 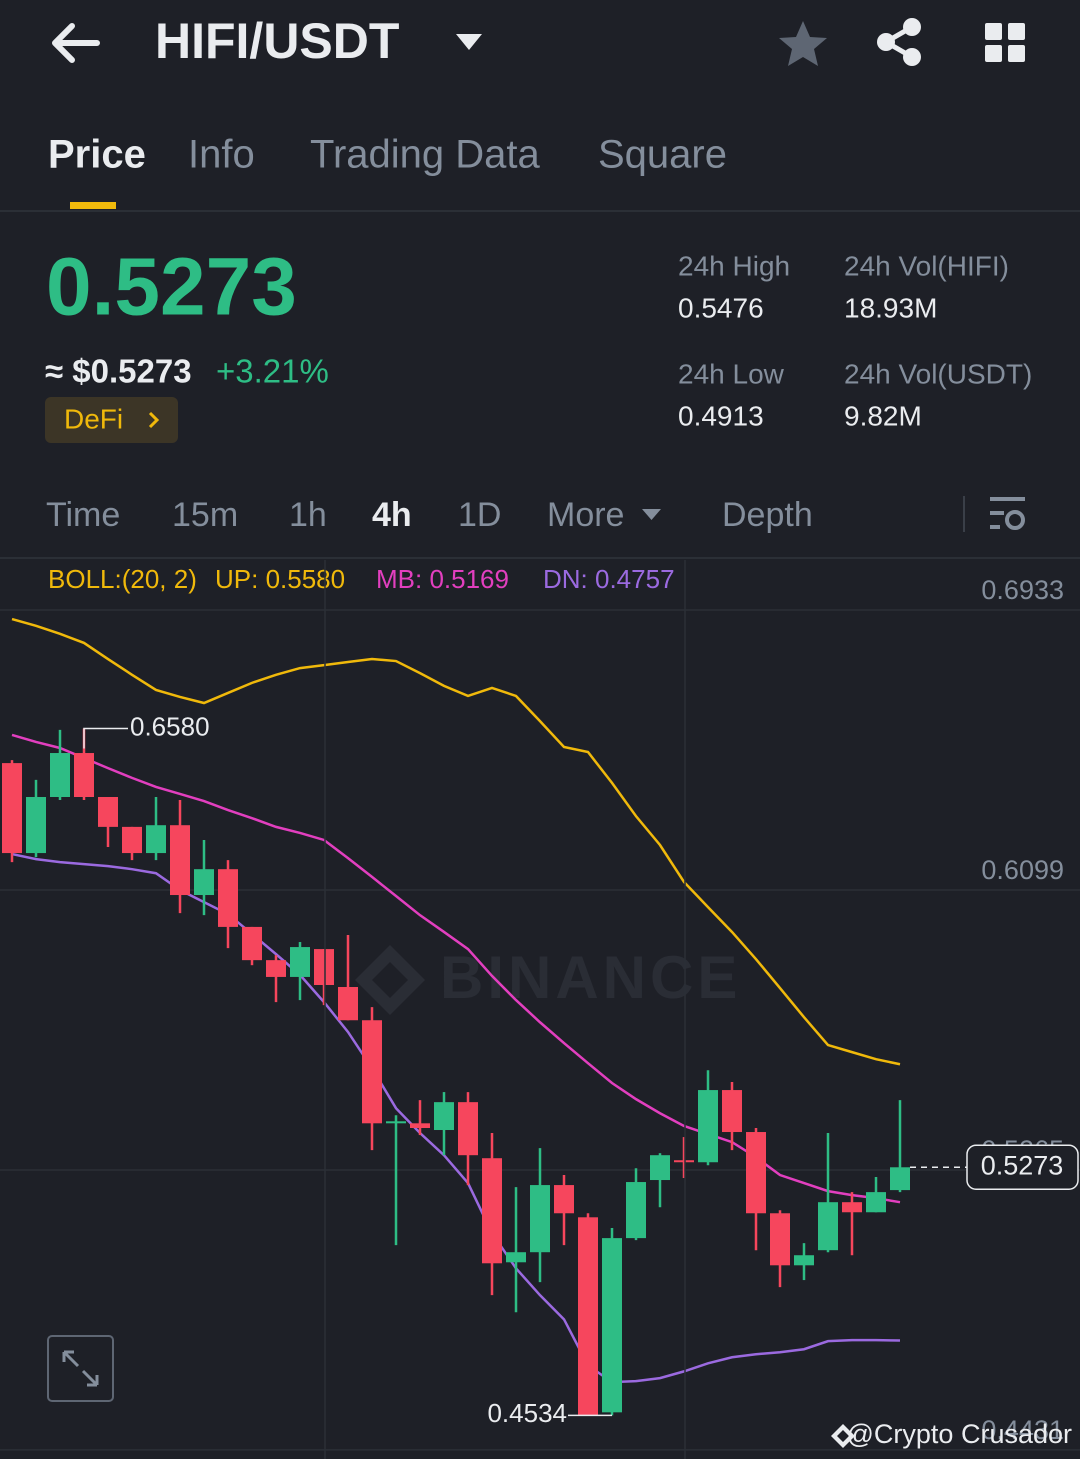 What do you see at coordinates (1022, 590) in the screenshot?
I see `y-tick-label: 0.6933` at bounding box center [1022, 590].